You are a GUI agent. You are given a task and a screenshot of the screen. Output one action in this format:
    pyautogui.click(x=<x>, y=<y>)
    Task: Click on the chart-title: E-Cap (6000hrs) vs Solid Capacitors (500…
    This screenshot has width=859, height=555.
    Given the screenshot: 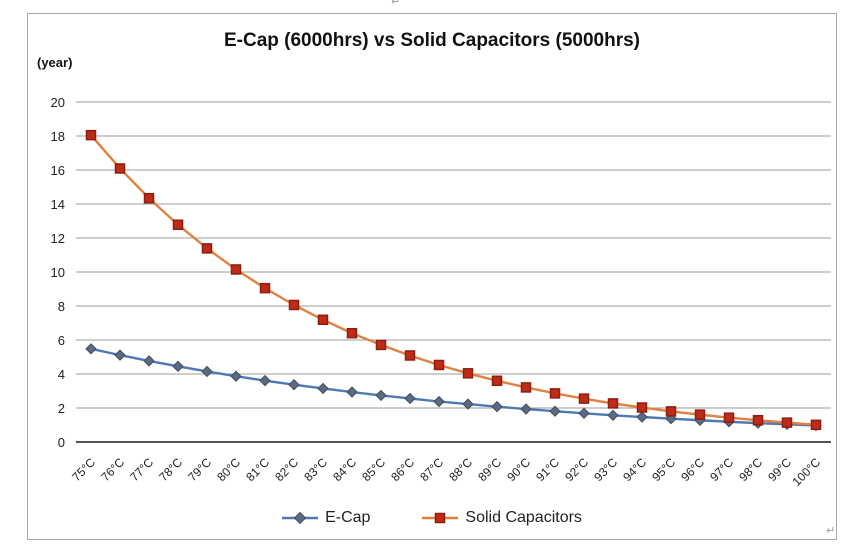 What is the action you would take?
    pyautogui.click(x=432, y=40)
    